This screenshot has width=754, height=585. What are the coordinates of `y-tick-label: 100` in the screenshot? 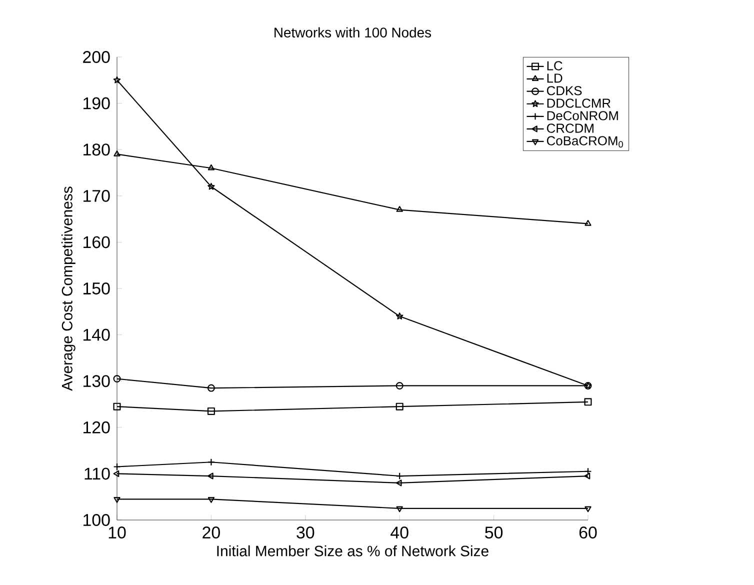 It's located at (97, 520).